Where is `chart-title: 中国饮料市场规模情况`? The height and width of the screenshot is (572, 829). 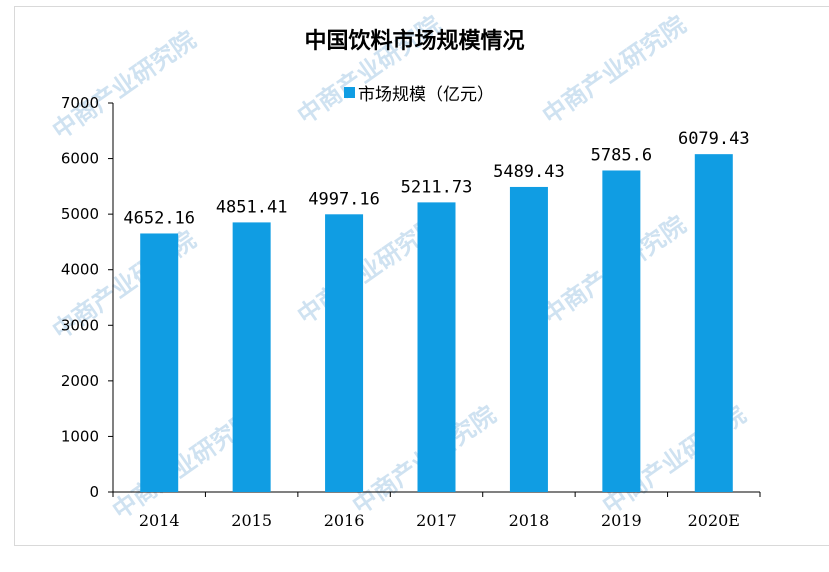 chart-title: 中国饮料市场规模情况 is located at coordinates (414, 41).